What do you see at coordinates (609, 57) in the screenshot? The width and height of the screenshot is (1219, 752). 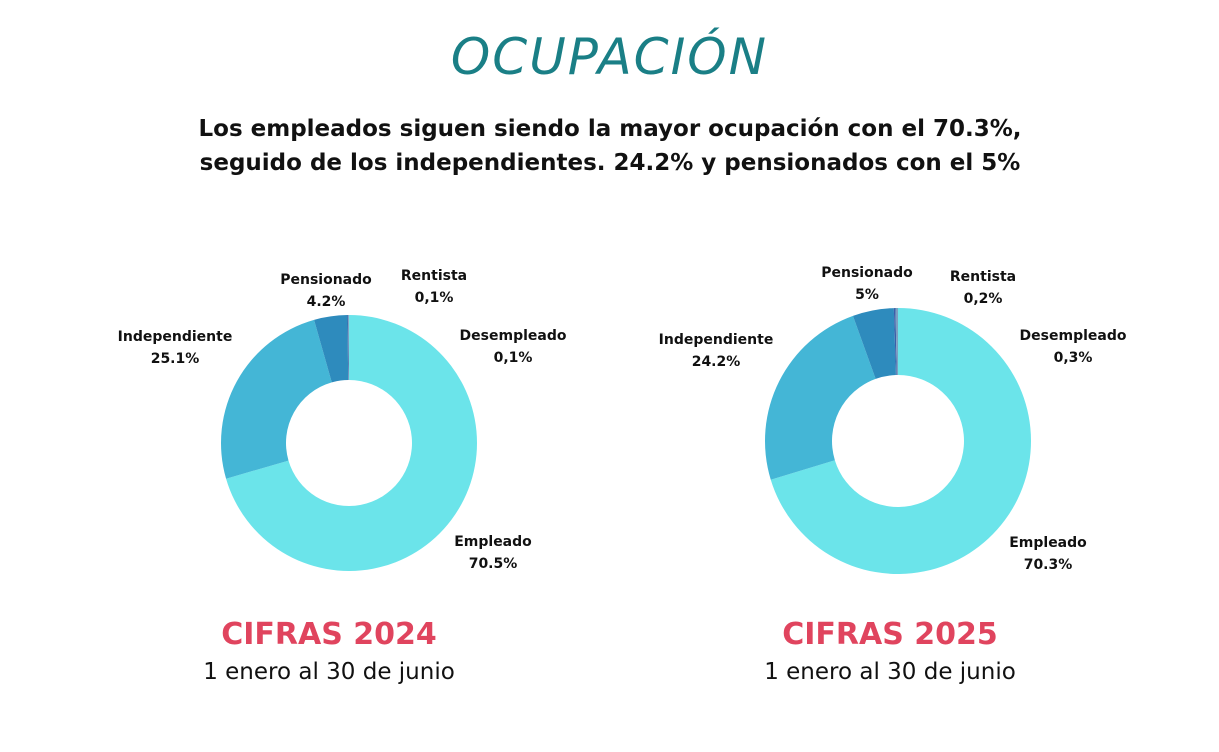 I see `page-title: OCUPACIÓN` at bounding box center [609, 57].